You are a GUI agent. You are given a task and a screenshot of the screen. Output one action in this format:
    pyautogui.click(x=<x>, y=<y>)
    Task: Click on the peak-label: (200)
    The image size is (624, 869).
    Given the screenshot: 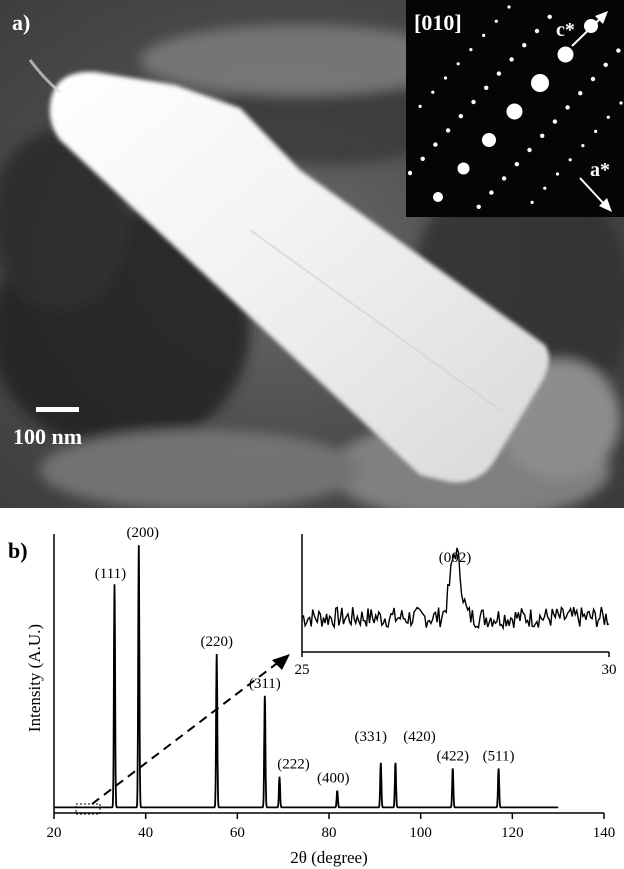 What is the action you would take?
    pyautogui.click(x=143, y=533)
    